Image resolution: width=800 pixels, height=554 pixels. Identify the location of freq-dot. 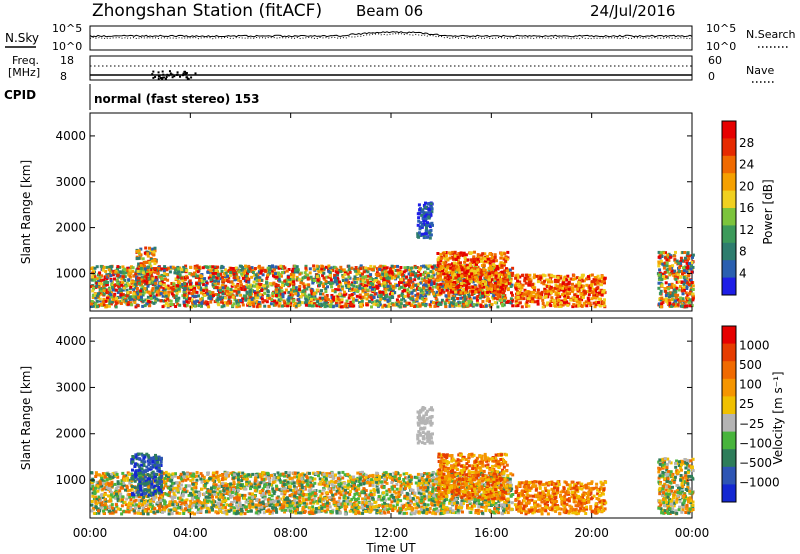
(163, 77).